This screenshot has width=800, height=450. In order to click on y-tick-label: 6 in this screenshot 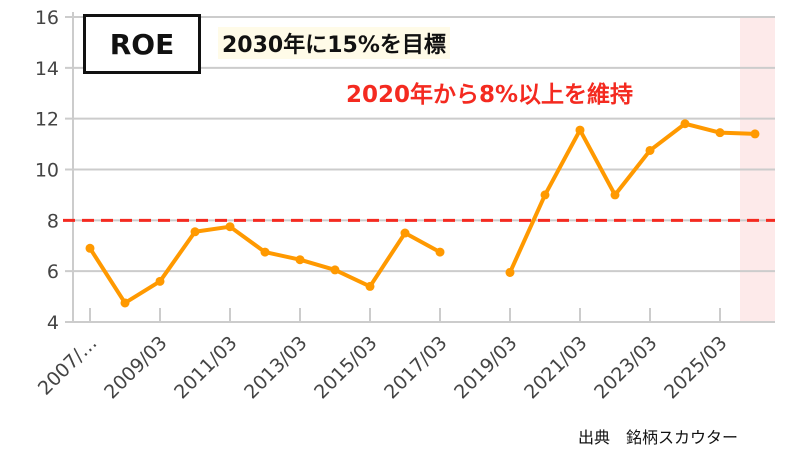, I will do `click(53, 272)`.